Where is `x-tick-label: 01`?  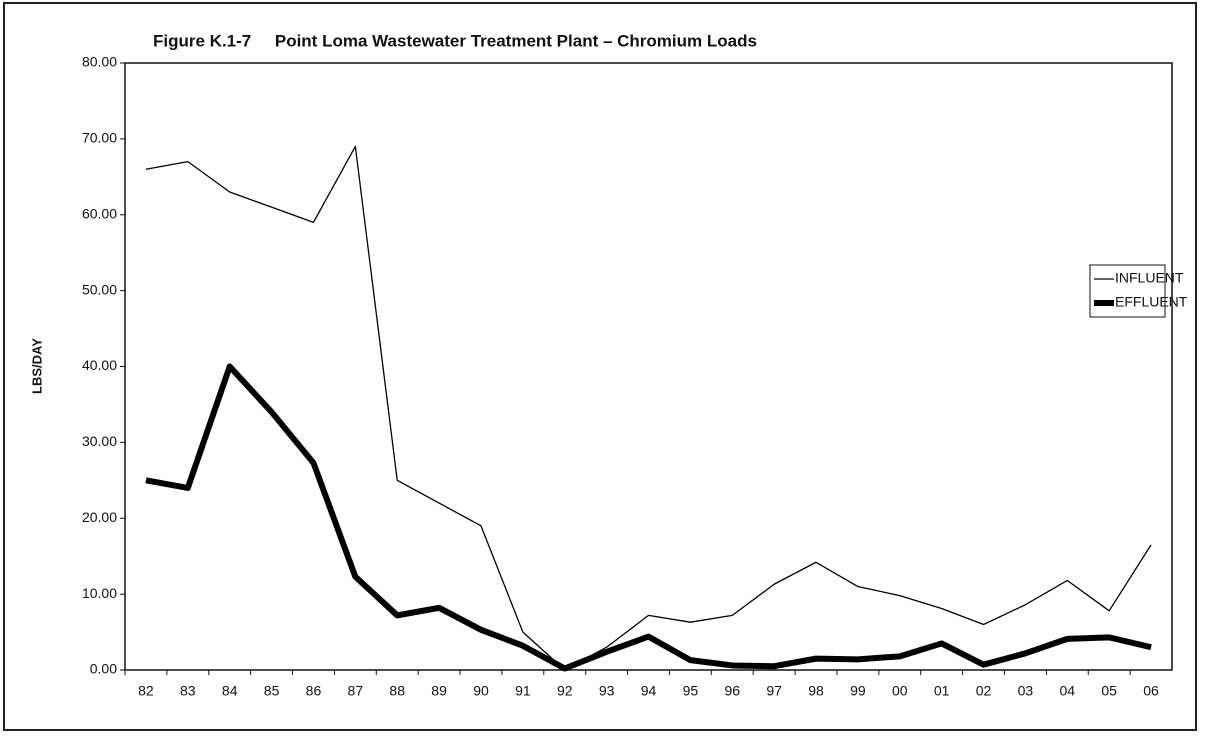
x-tick-label: 01 is located at coordinates (942, 691).